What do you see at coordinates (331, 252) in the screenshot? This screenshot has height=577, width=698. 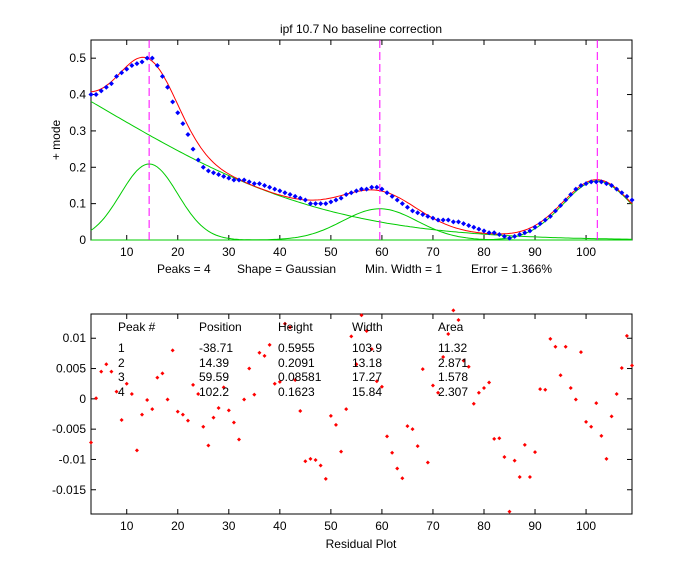 I see `fit-xtick-label: 50` at bounding box center [331, 252].